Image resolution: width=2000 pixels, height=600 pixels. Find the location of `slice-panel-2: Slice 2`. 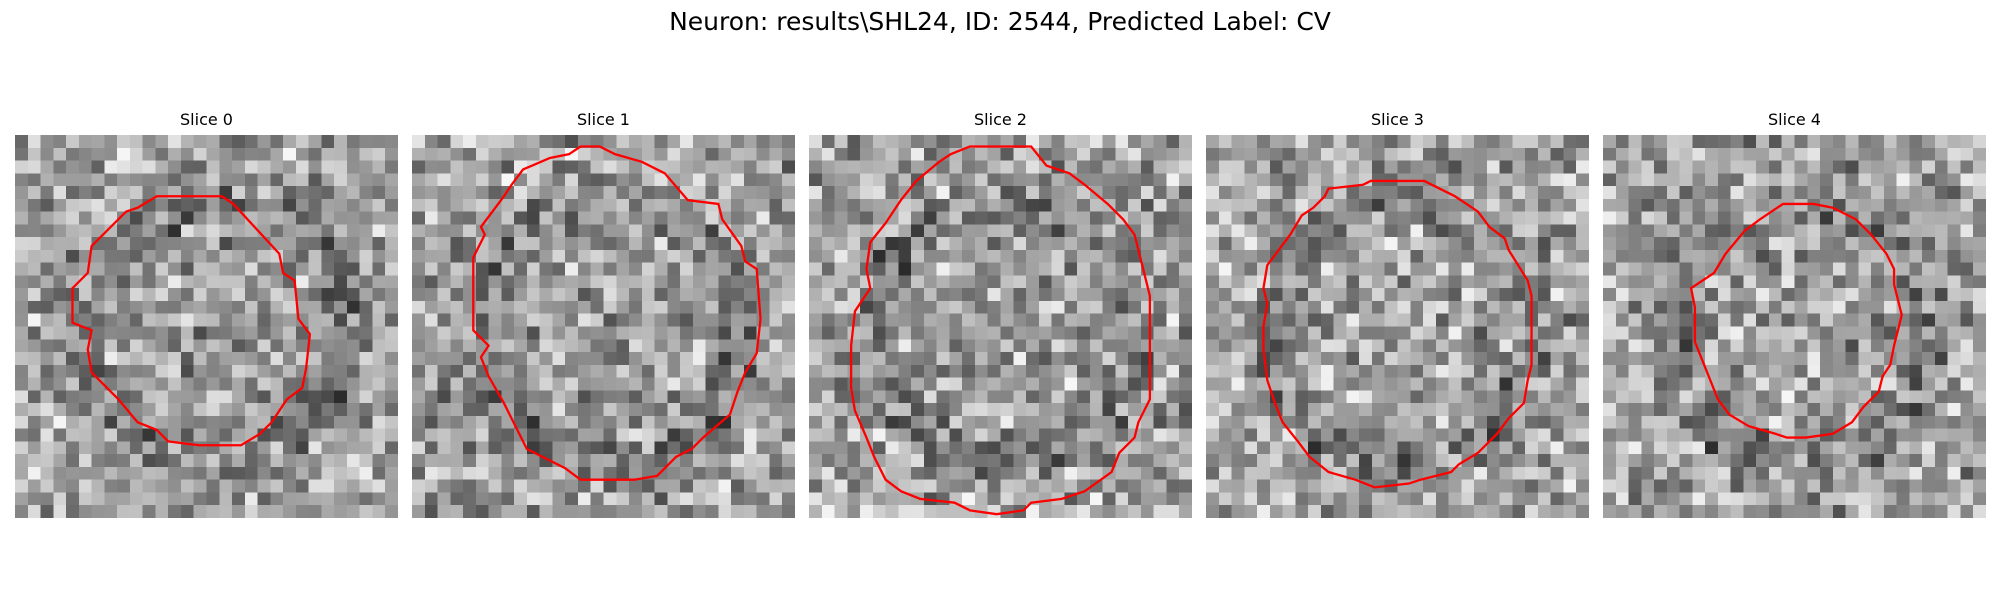

slice-panel-2: Slice 2 is located at coordinates (1000, 313).